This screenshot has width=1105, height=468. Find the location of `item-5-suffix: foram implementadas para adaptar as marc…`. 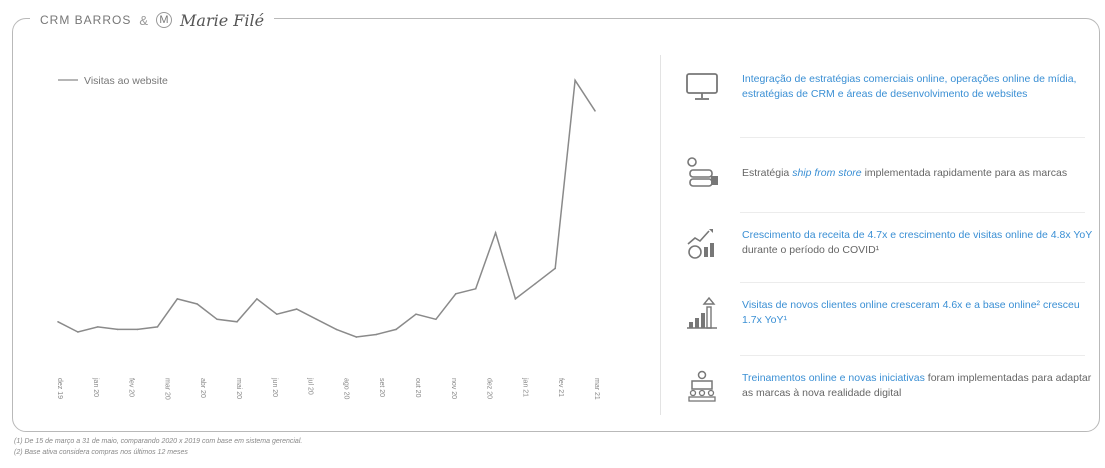

item-5-suffix: foram implementadas para adaptar as marc… is located at coordinates (917, 385).